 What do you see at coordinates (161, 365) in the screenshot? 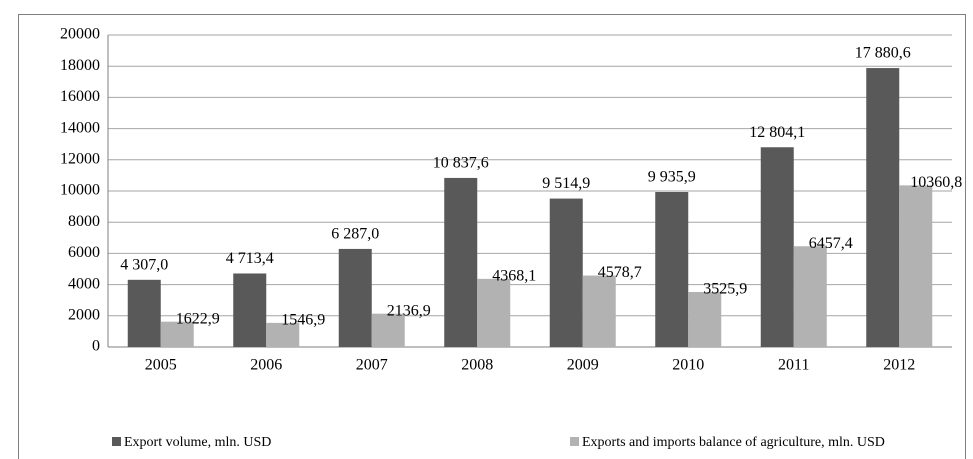
I see `x-tick-label: 2005` at bounding box center [161, 365].